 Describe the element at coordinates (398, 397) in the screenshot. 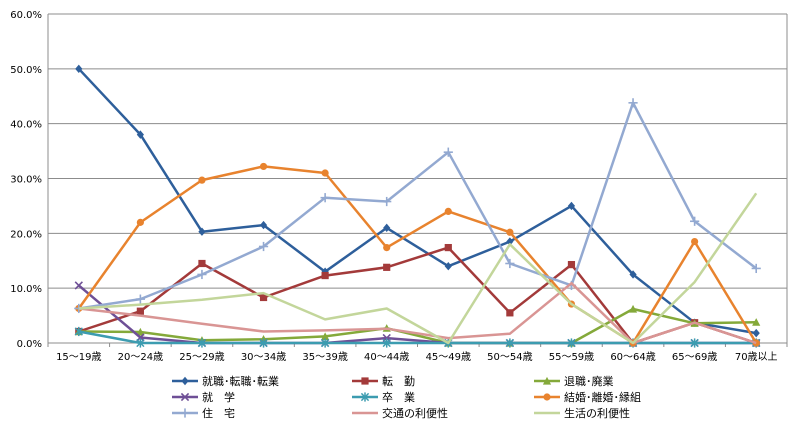

I see `legend-label: 卒 業` at that location.